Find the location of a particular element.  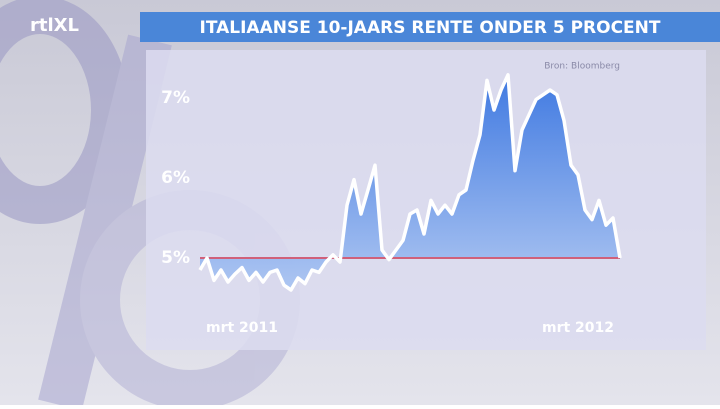

y-tick-label: 7% is located at coordinates (175, 98).